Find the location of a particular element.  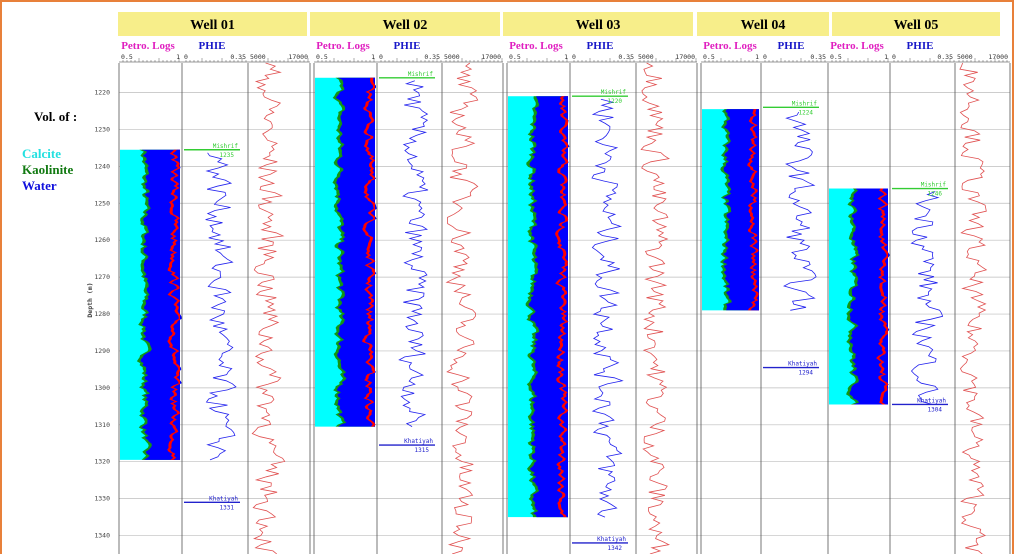

petro-label-1: Petro. Logs is located at coordinates (148, 46).